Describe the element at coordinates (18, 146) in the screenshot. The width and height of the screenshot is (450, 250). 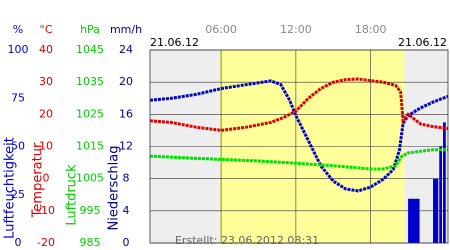
I see `y-tick-label: 50` at that location.